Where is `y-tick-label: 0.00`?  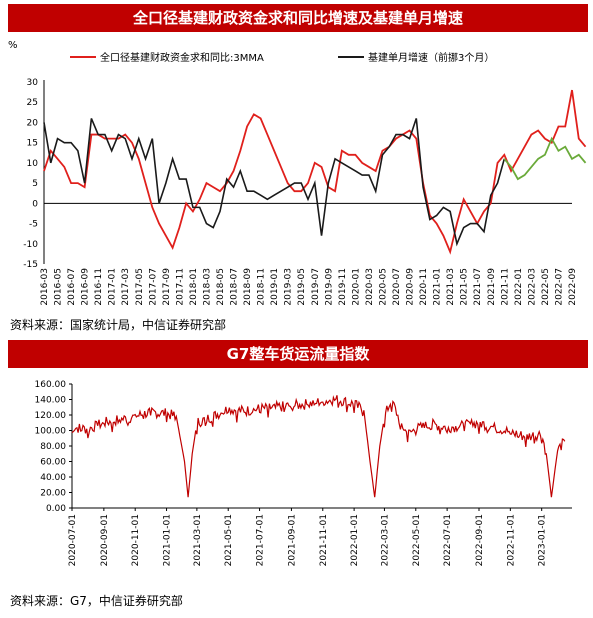 y-tick-label: 0.00 is located at coordinates (56, 509).